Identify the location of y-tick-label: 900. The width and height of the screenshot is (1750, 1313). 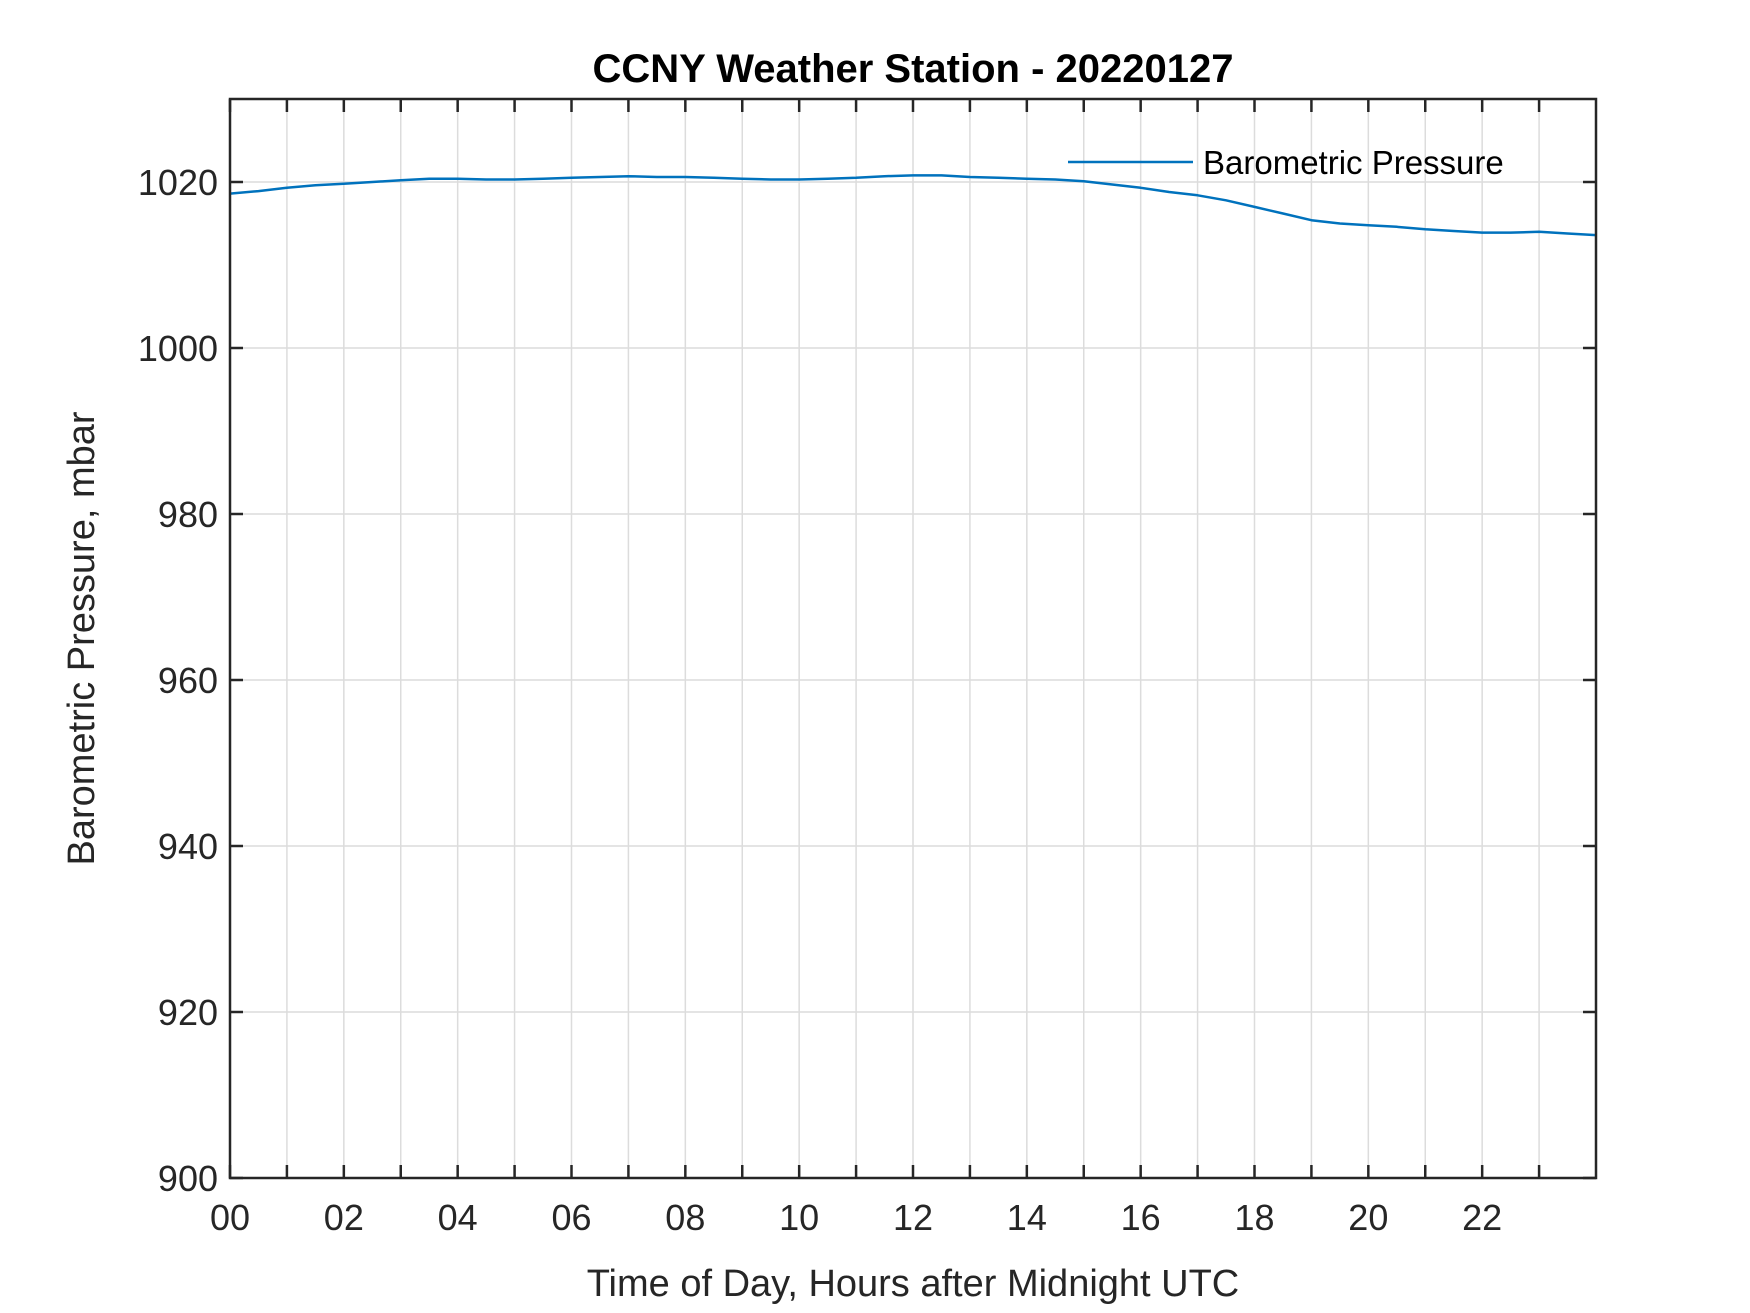
(188, 1178).